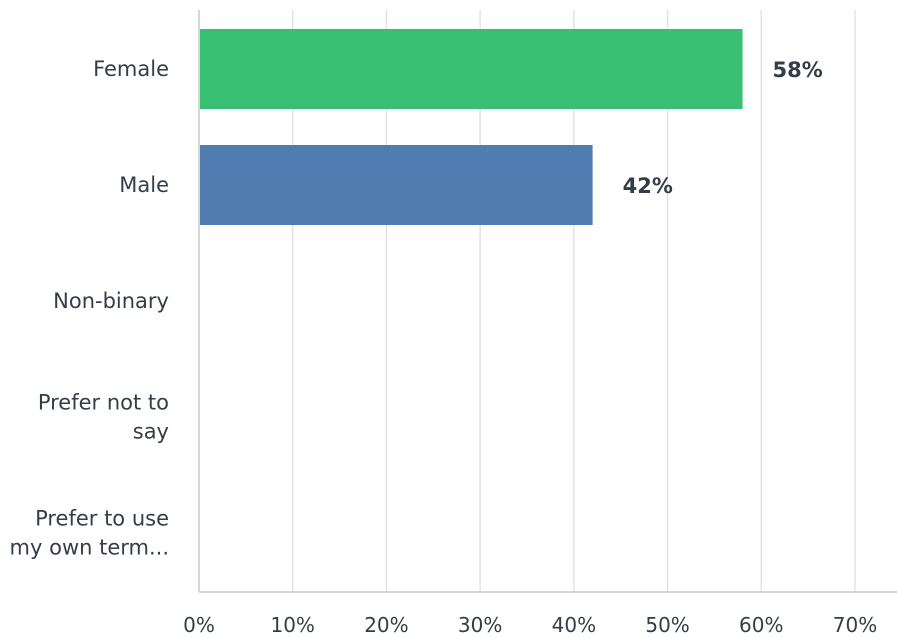  I want to click on x-tick-label: 0%, so click(199, 625).